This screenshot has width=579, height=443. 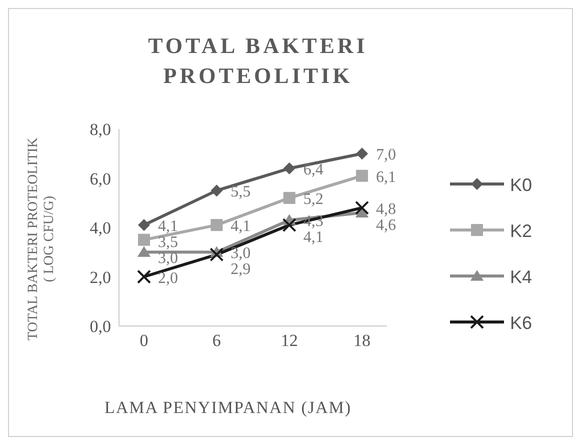 What do you see at coordinates (228, 408) in the screenshot?
I see `x-axis-title: LAMA PENYIMPANAN (JAM)` at bounding box center [228, 408].